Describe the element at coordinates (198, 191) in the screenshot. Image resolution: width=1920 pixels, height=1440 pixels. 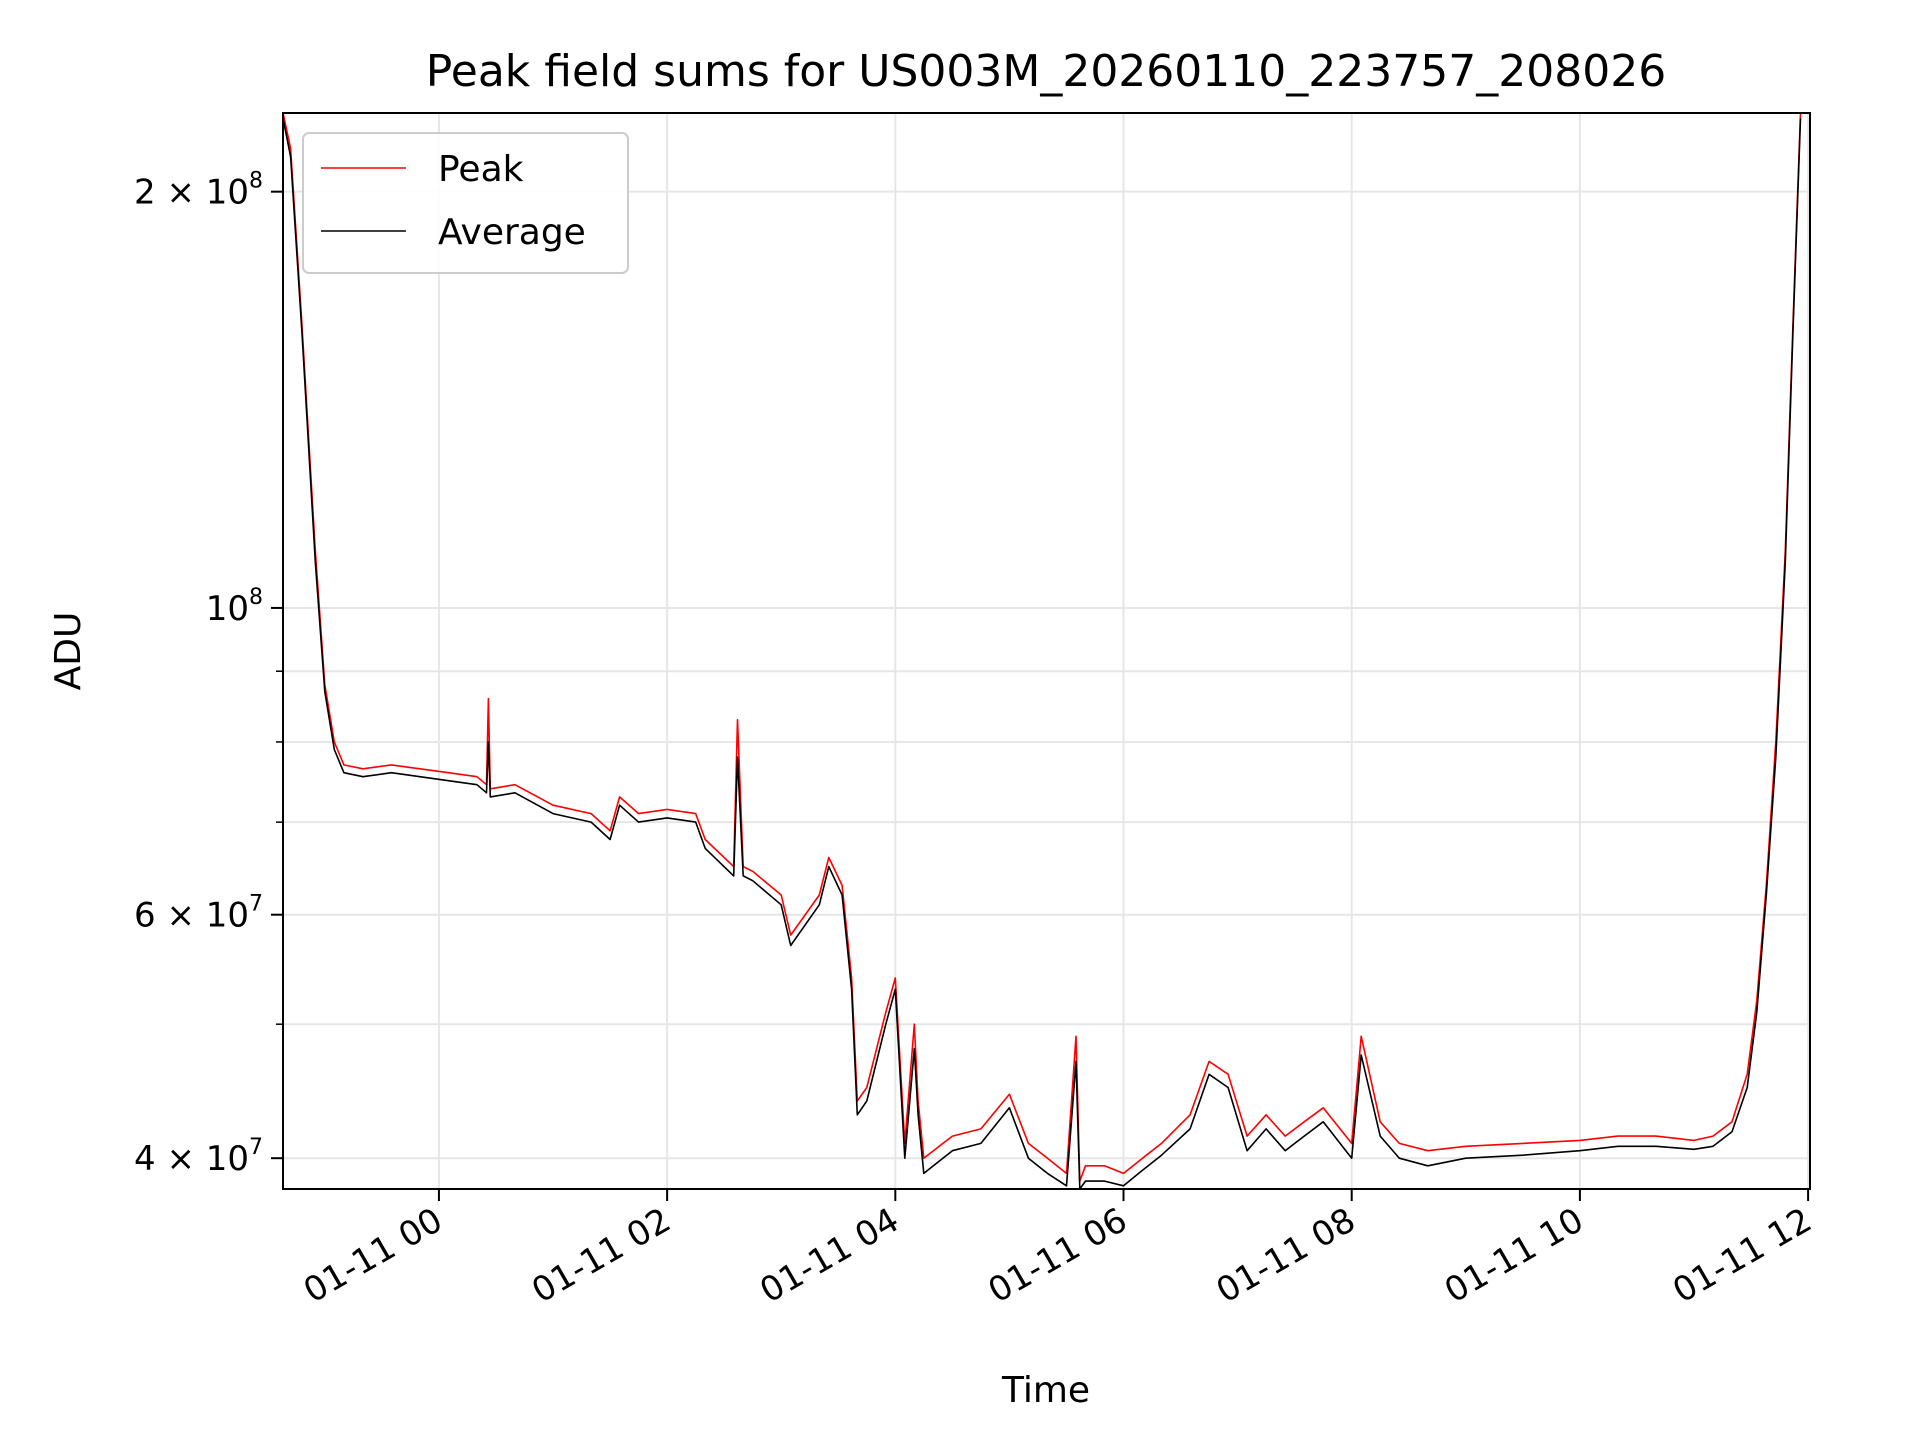
I see `y-tick-label: 2 × 108` at that location.